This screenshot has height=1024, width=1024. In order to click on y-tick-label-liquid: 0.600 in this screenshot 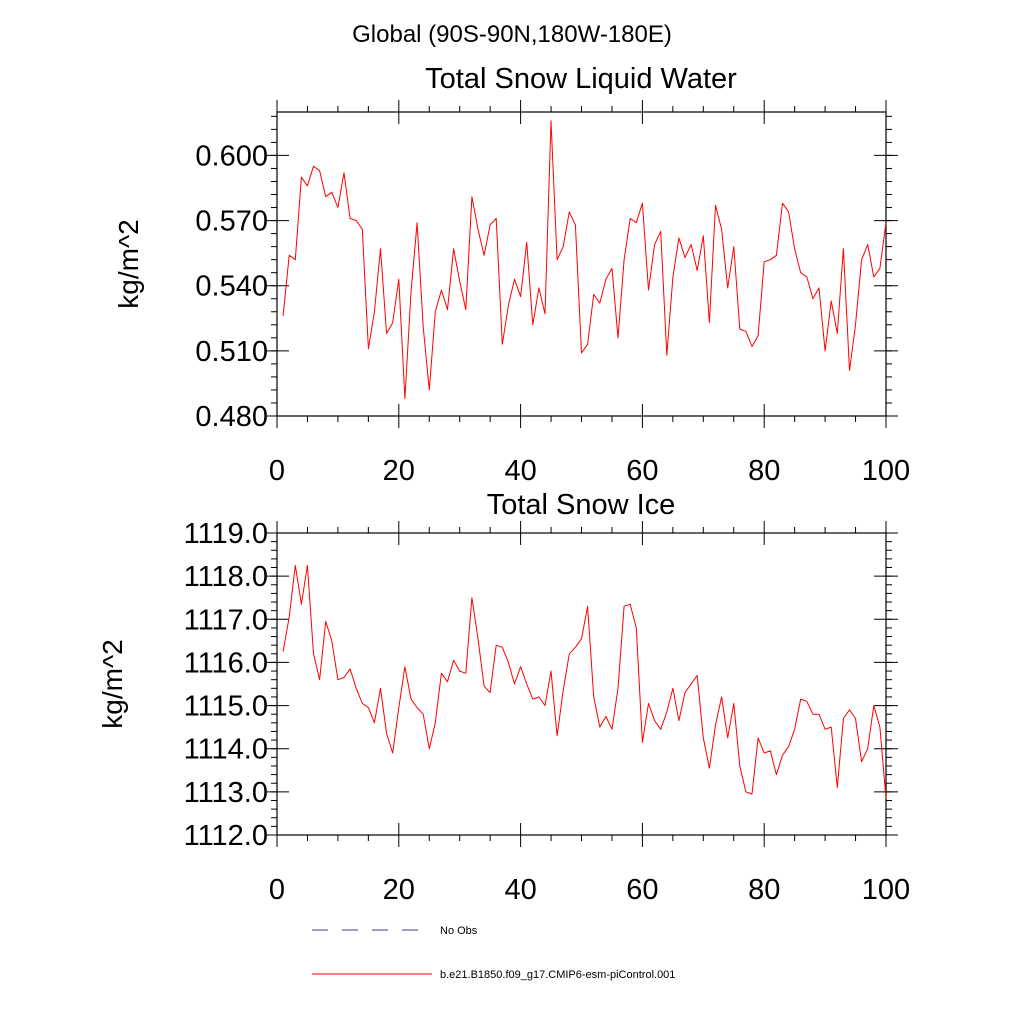, I will do `click(231, 156)`.